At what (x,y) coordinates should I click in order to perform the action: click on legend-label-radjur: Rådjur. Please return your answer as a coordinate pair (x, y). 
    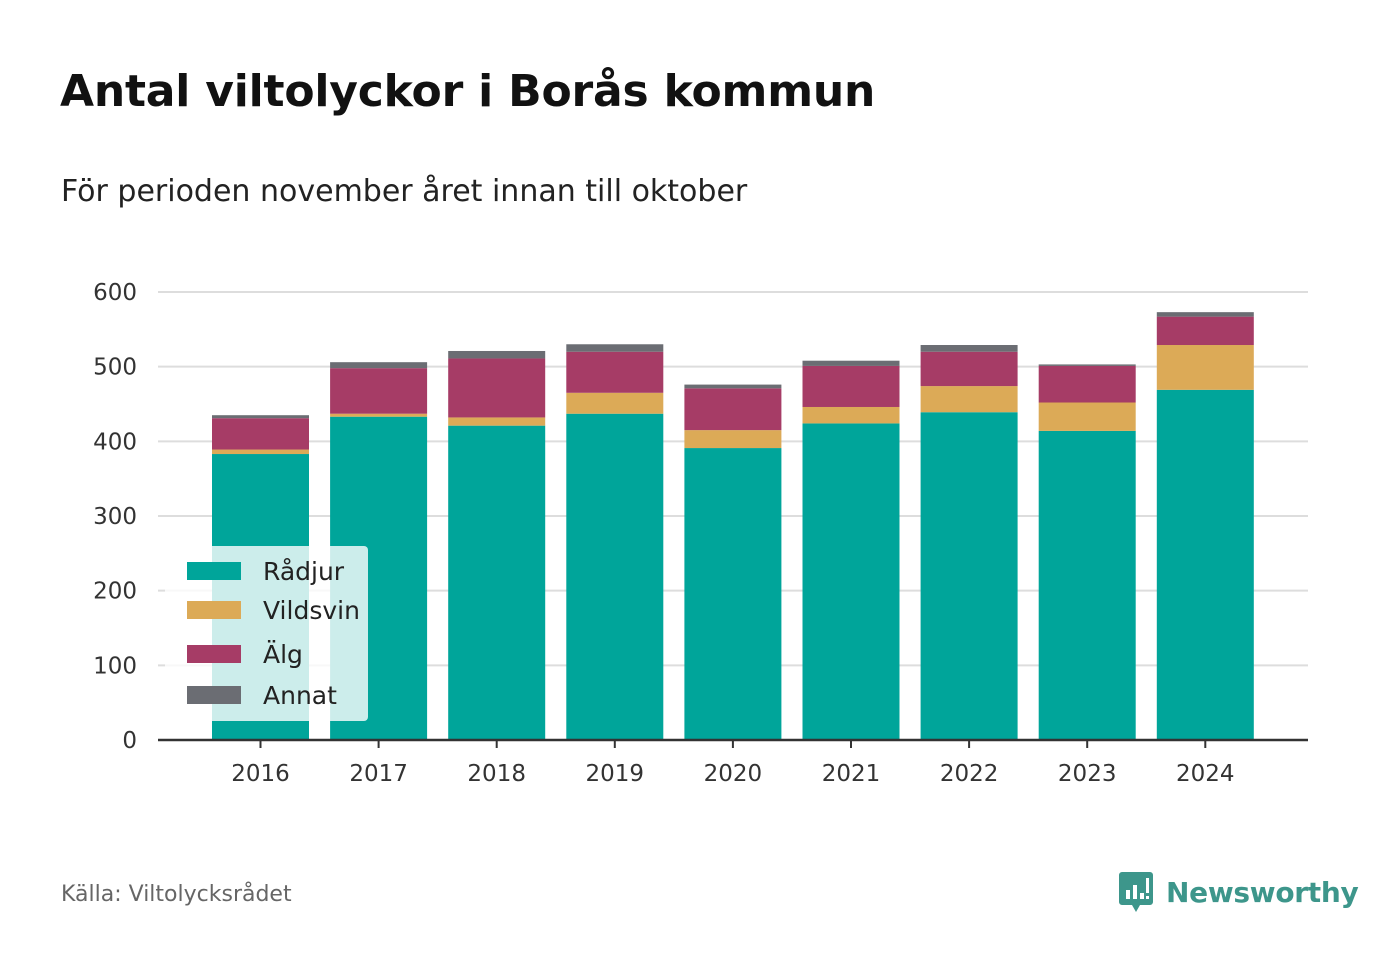
    Looking at the image, I should click on (304, 571).